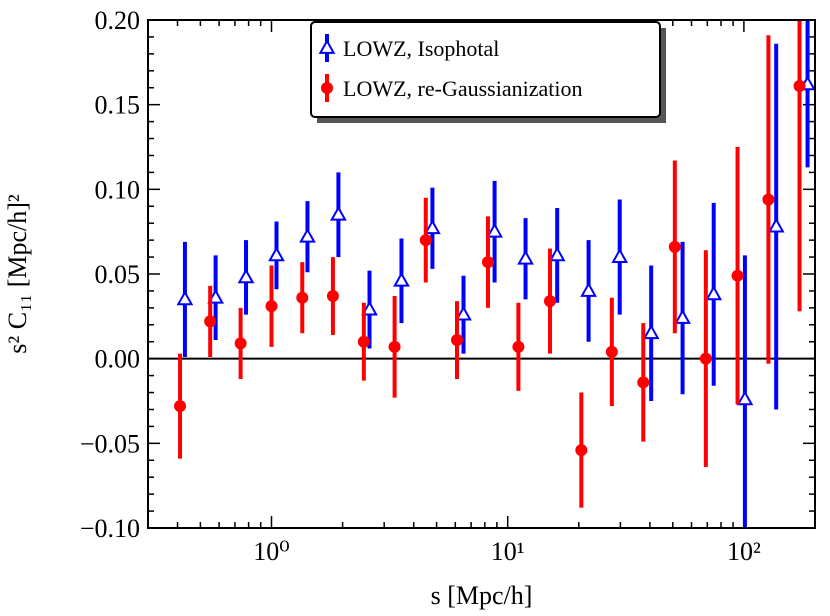 This screenshot has width=830, height=616. I want to click on y-tick-label: 0.20, so click(118, 20).